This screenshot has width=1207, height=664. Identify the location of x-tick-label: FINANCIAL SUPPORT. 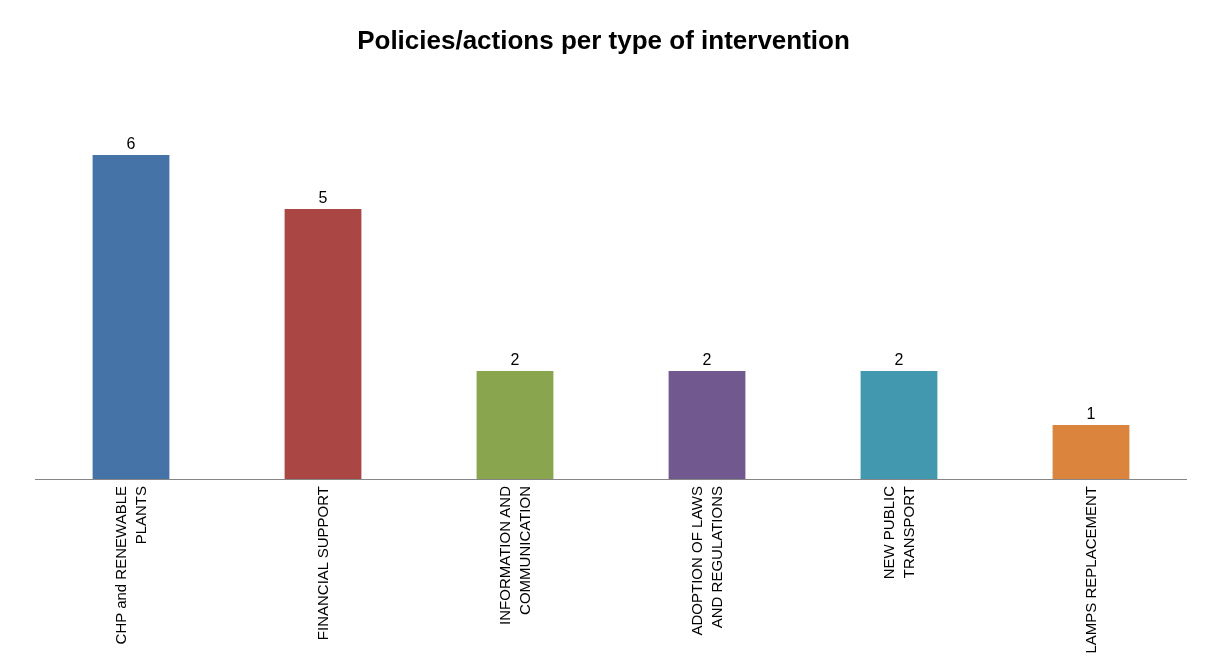
(322, 563).